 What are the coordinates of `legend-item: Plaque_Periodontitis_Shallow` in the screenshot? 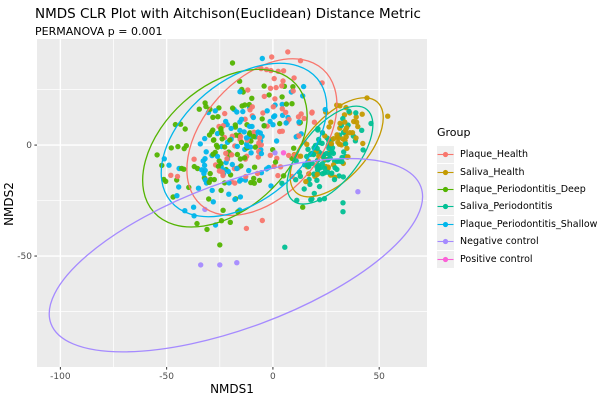 It's located at (517, 224).